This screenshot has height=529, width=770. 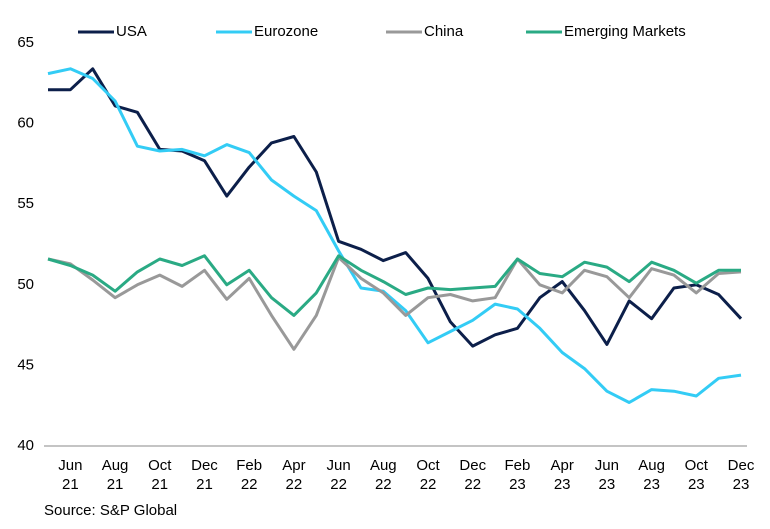 I want to click on y-tick-label: 50, so click(x=25, y=284).